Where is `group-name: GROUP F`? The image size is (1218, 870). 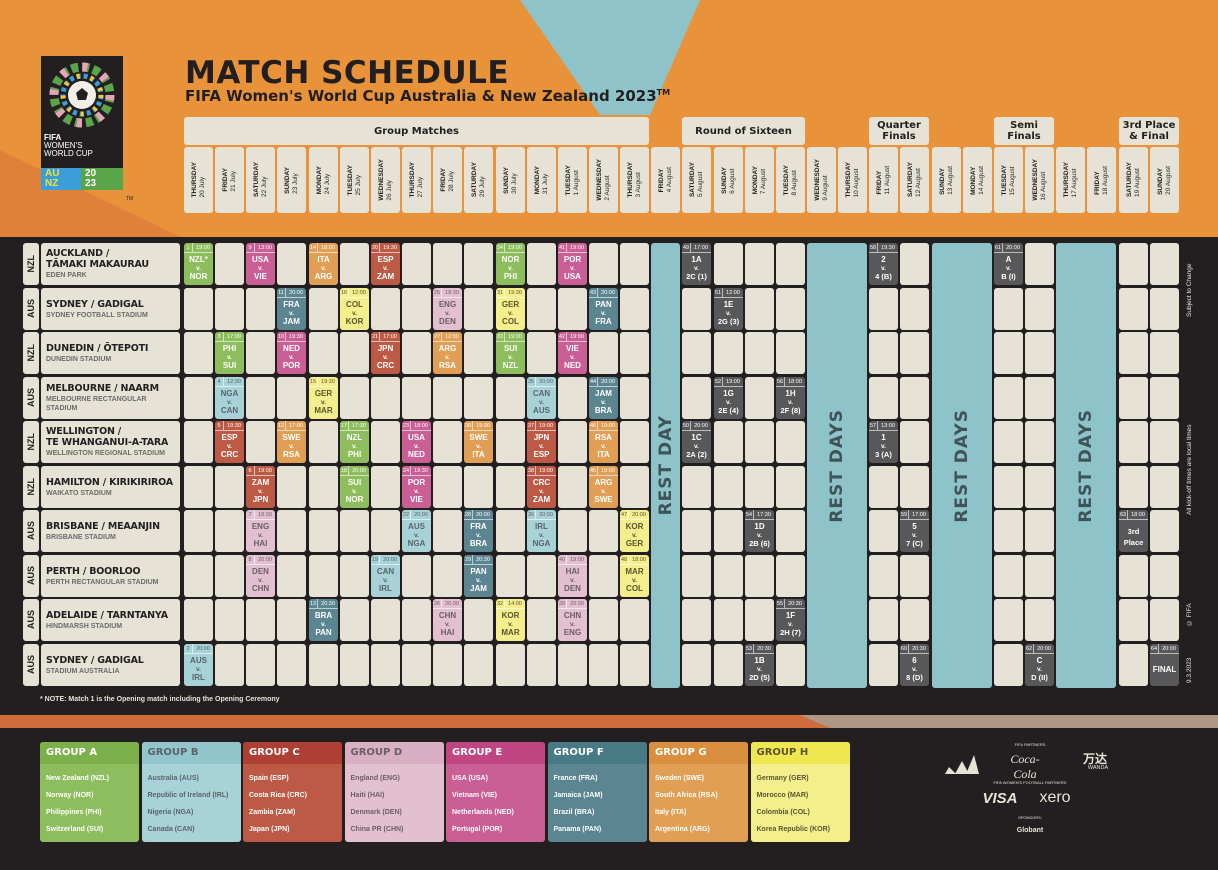
group-name: GROUP F is located at coordinates (597, 753).